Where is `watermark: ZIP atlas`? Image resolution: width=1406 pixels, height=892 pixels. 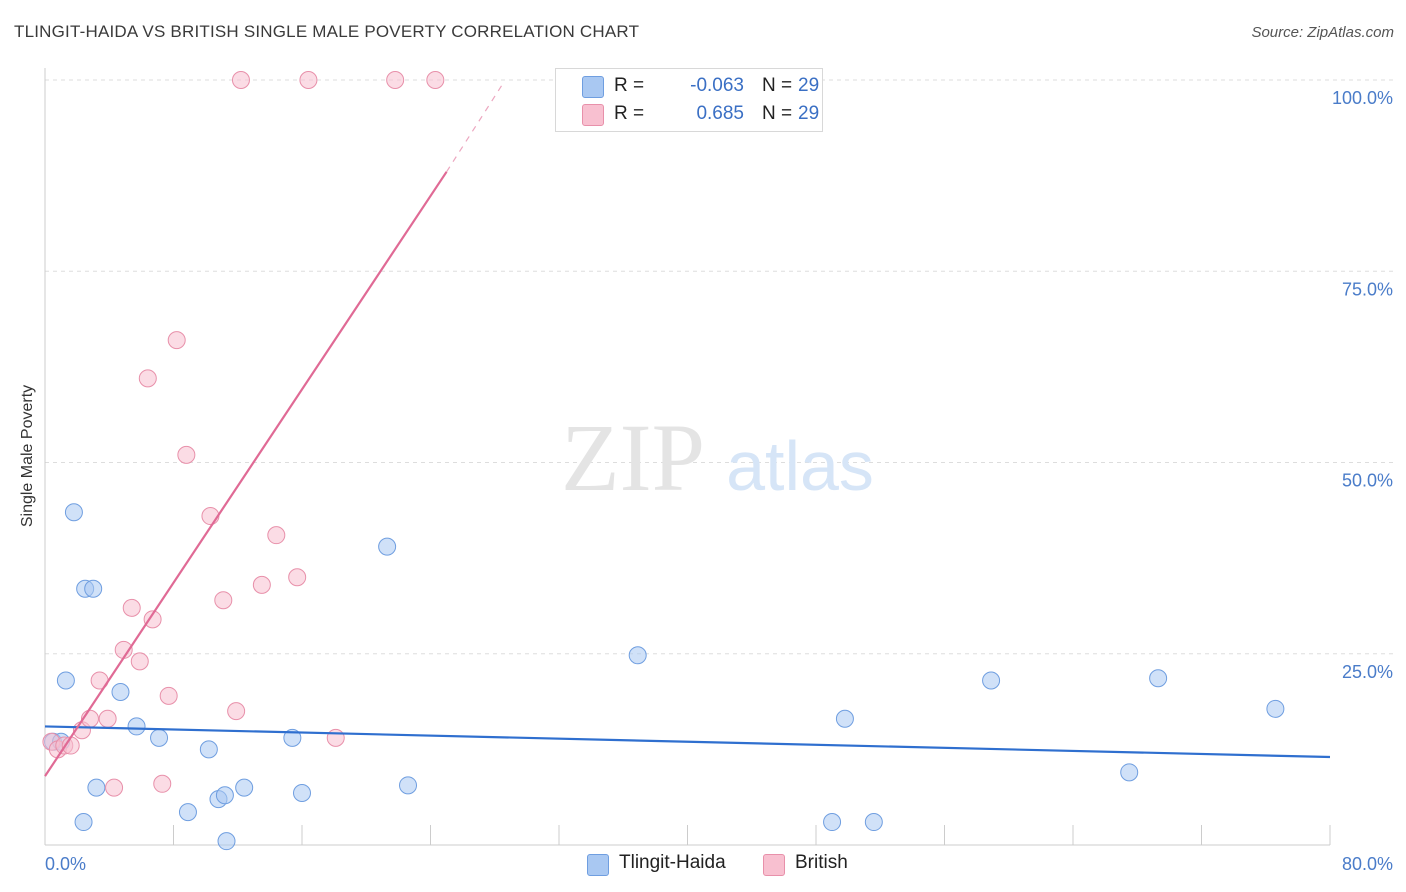 watermark: ZIP atlas is located at coordinates (717, 457).